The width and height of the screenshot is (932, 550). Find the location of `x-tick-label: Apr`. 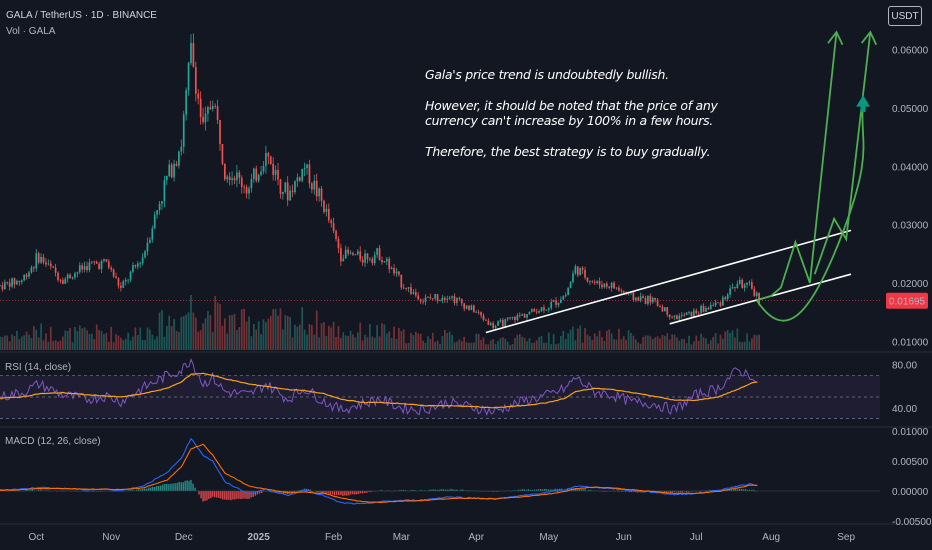

x-tick-label: Apr is located at coordinates (476, 537).